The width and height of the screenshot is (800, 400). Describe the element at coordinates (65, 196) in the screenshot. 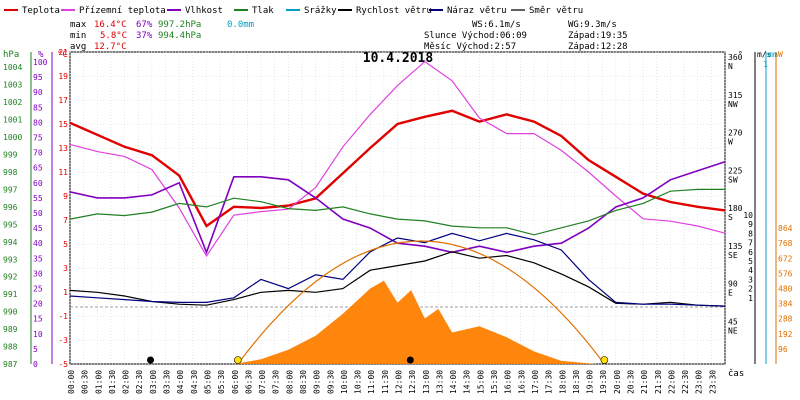

I see `celsius-tick: 9` at that location.